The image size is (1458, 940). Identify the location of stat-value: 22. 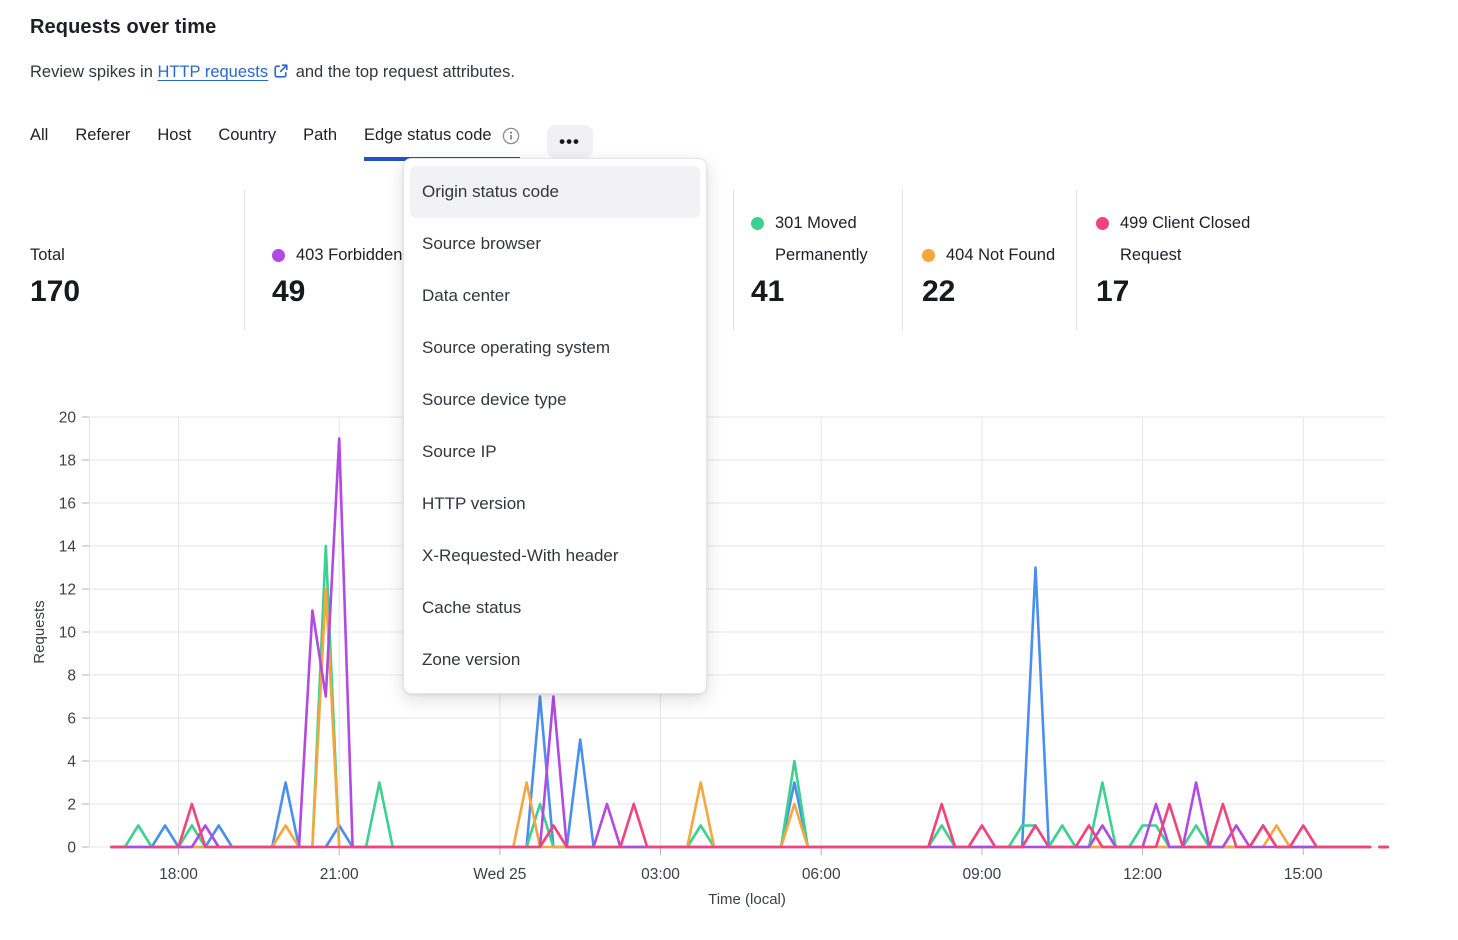
(939, 291).